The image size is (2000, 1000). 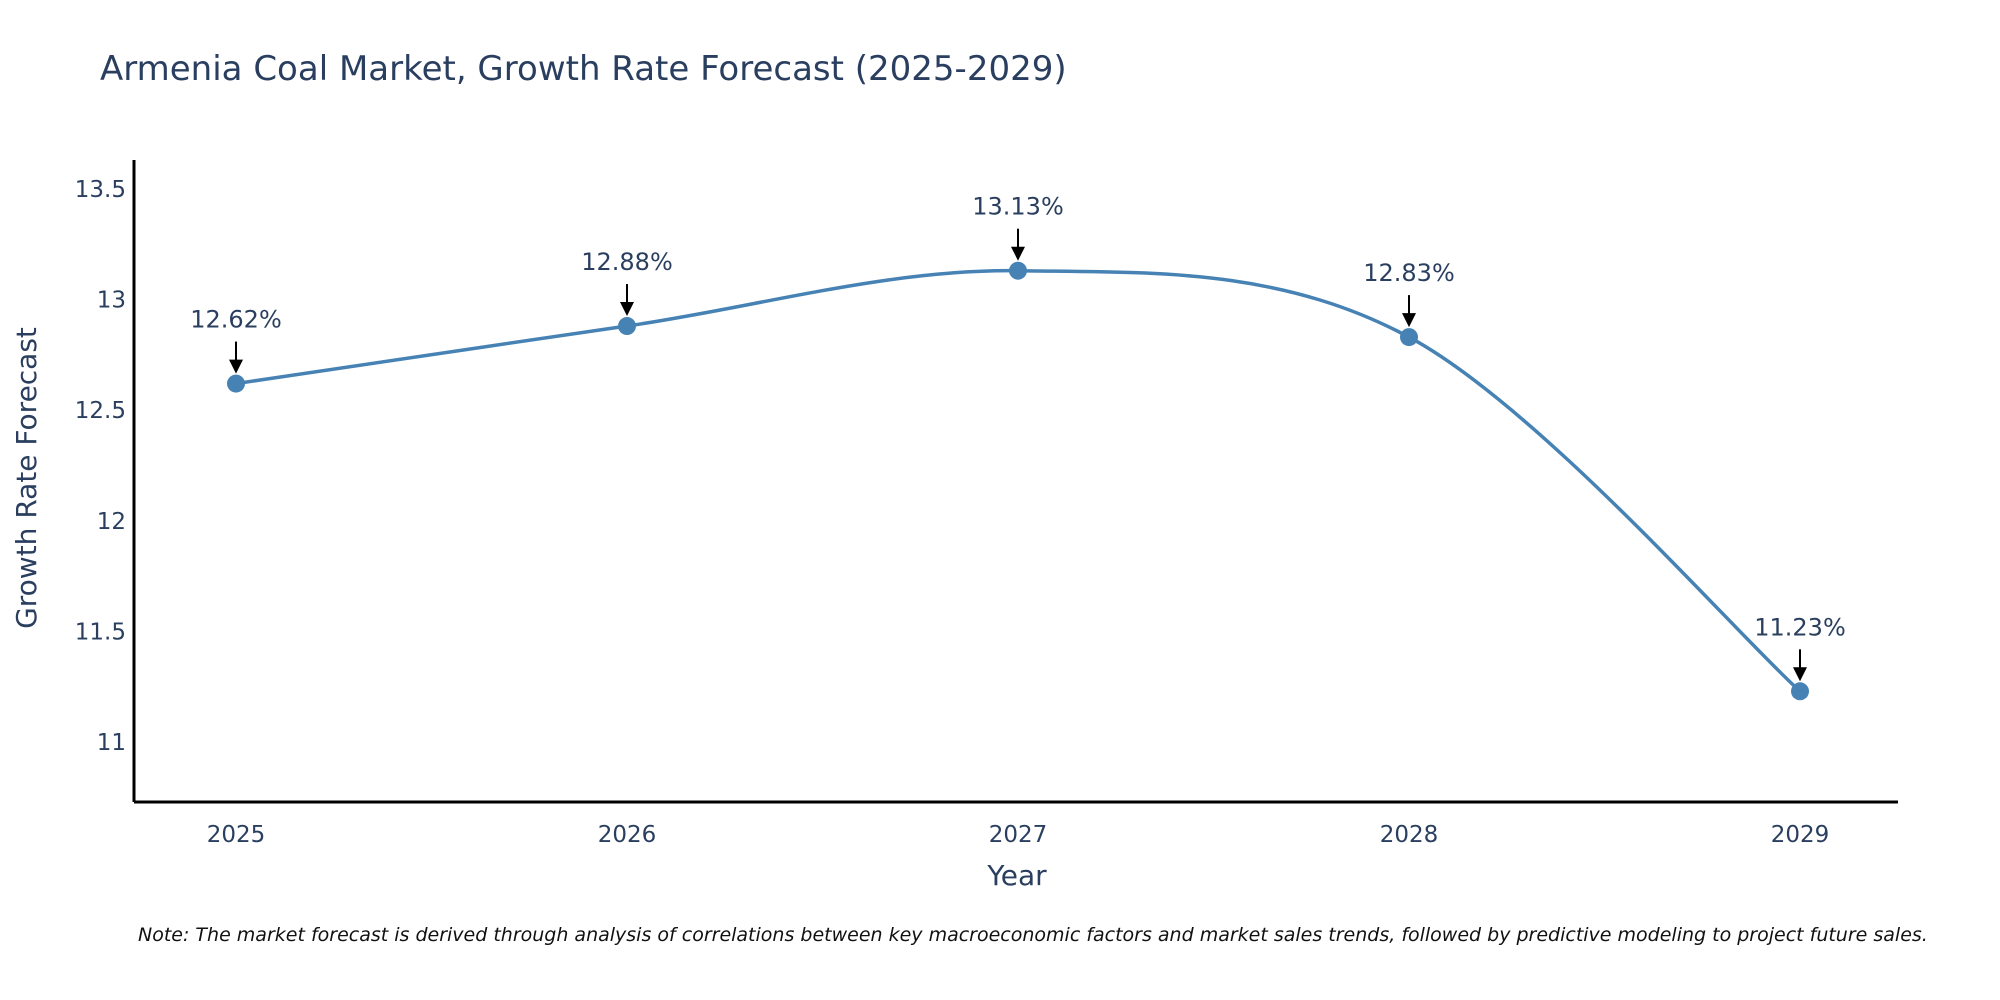 What do you see at coordinates (26, 478) in the screenshot?
I see `y-axis-title: Growth Rate Forecast` at bounding box center [26, 478].